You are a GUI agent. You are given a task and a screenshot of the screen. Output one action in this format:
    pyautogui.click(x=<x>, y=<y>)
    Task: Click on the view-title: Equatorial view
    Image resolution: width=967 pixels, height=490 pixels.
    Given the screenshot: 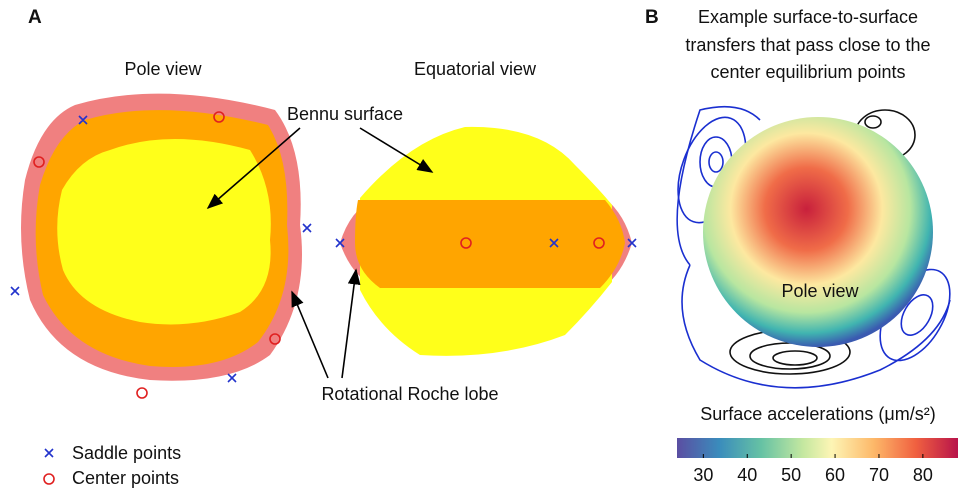 What is the action you would take?
    pyautogui.click(x=475, y=69)
    